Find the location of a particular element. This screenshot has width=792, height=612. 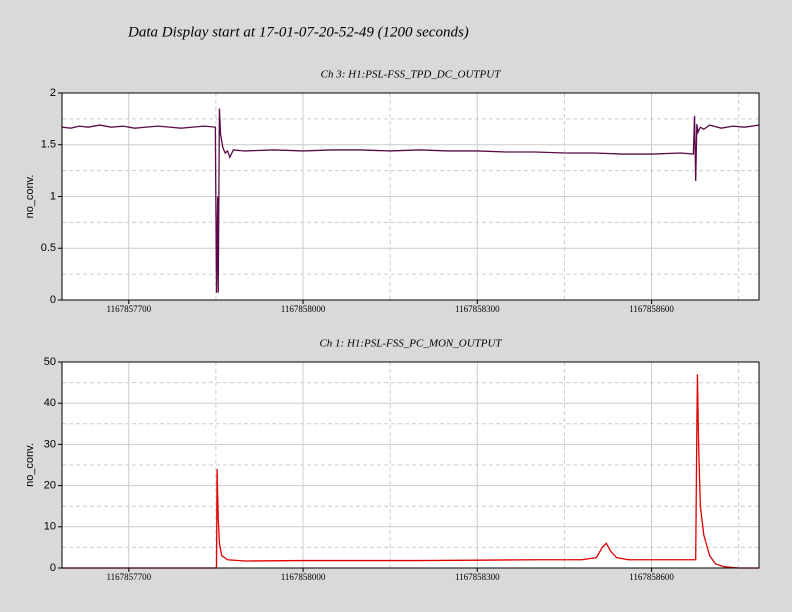

y-tick-label: 20 is located at coordinates (50, 486).